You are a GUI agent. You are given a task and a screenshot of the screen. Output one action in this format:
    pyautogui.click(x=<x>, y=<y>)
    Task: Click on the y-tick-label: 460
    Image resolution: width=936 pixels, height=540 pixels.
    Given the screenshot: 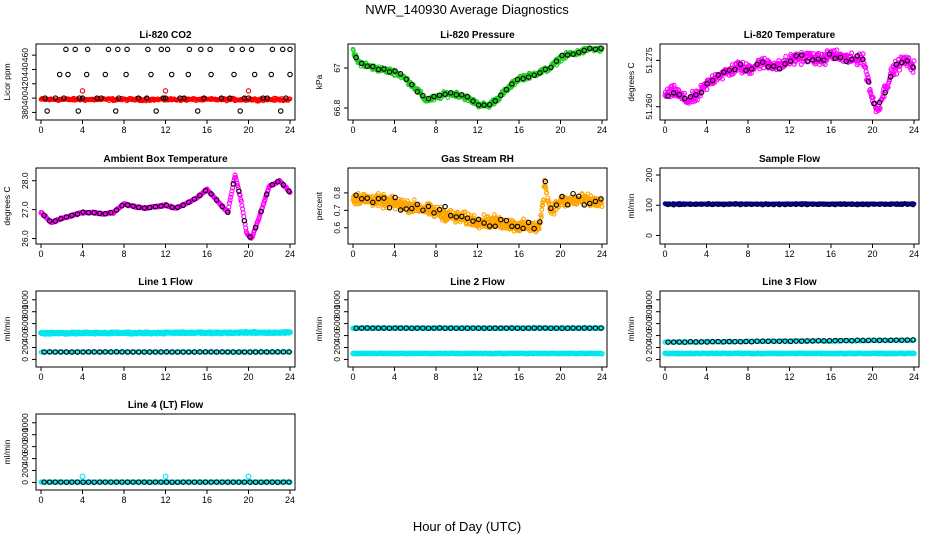 What is the action you would take?
    pyautogui.click(x=25, y=55)
    